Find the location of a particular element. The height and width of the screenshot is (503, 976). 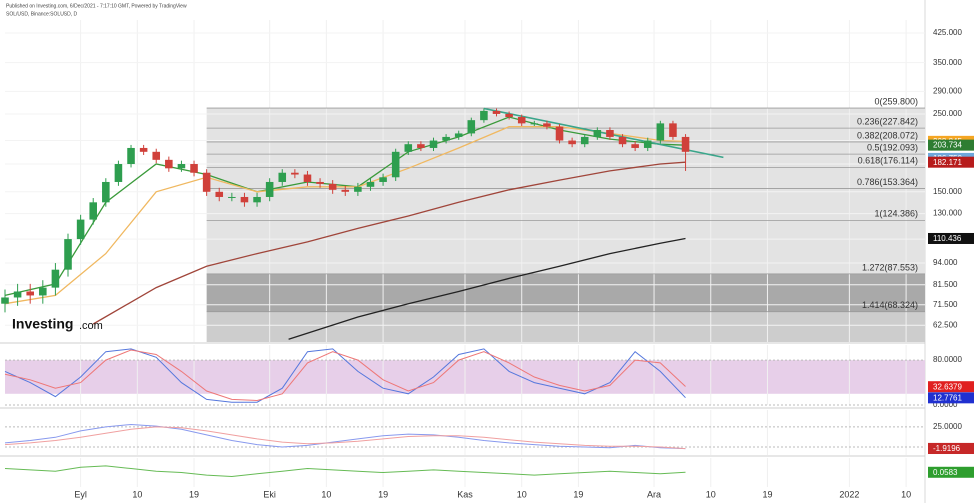

y-tick-label: 150.000 is located at coordinates (947, 191).